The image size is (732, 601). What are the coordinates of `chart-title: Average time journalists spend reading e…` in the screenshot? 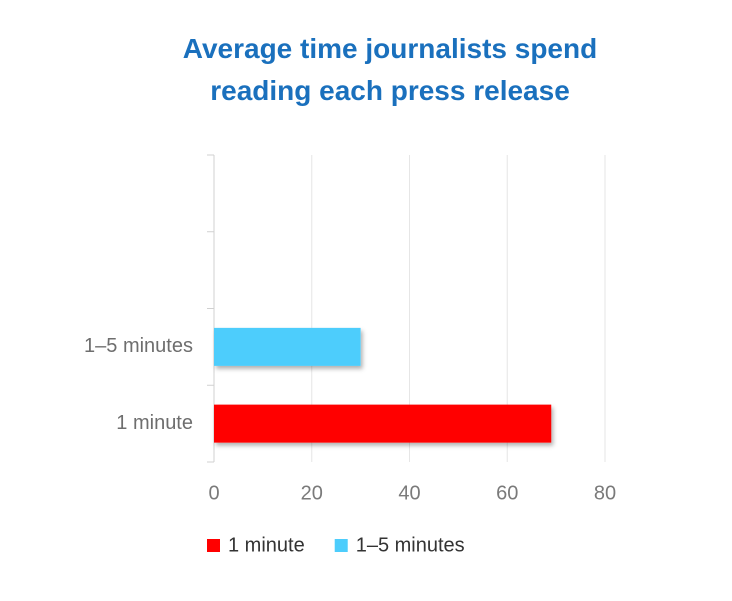 It's located at (390, 69).